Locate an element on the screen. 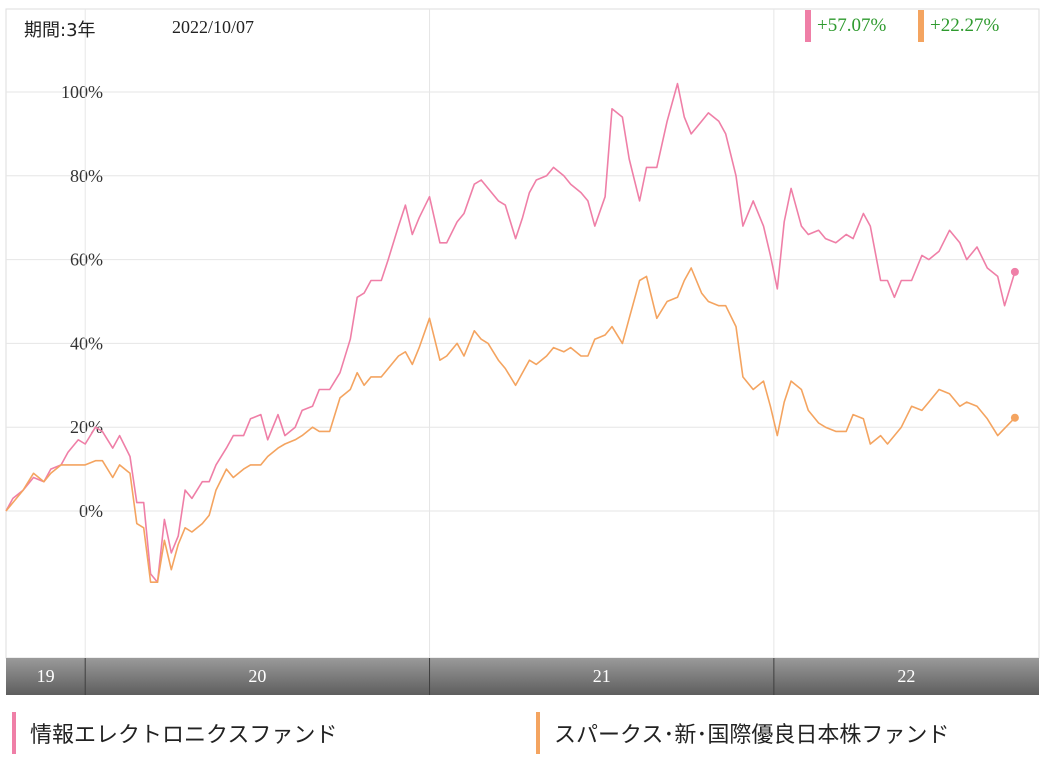 This screenshot has height=782, width=1048. x-tick-label: 22 is located at coordinates (906, 676).